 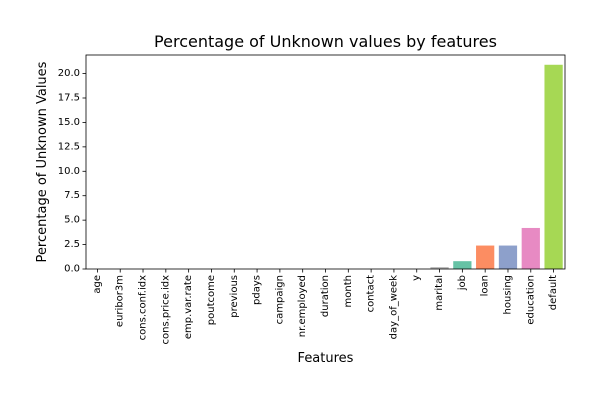 I want to click on y-tick-label: 12.5, so click(x=69, y=146).